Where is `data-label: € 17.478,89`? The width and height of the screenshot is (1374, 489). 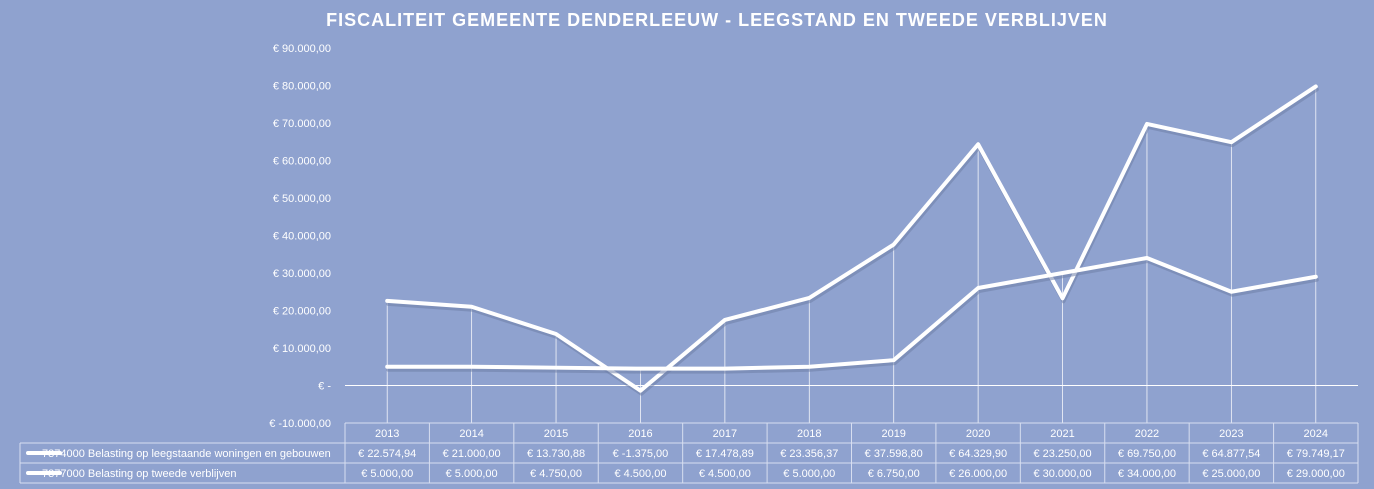 data-label: € 17.478,89 is located at coordinates (725, 454).